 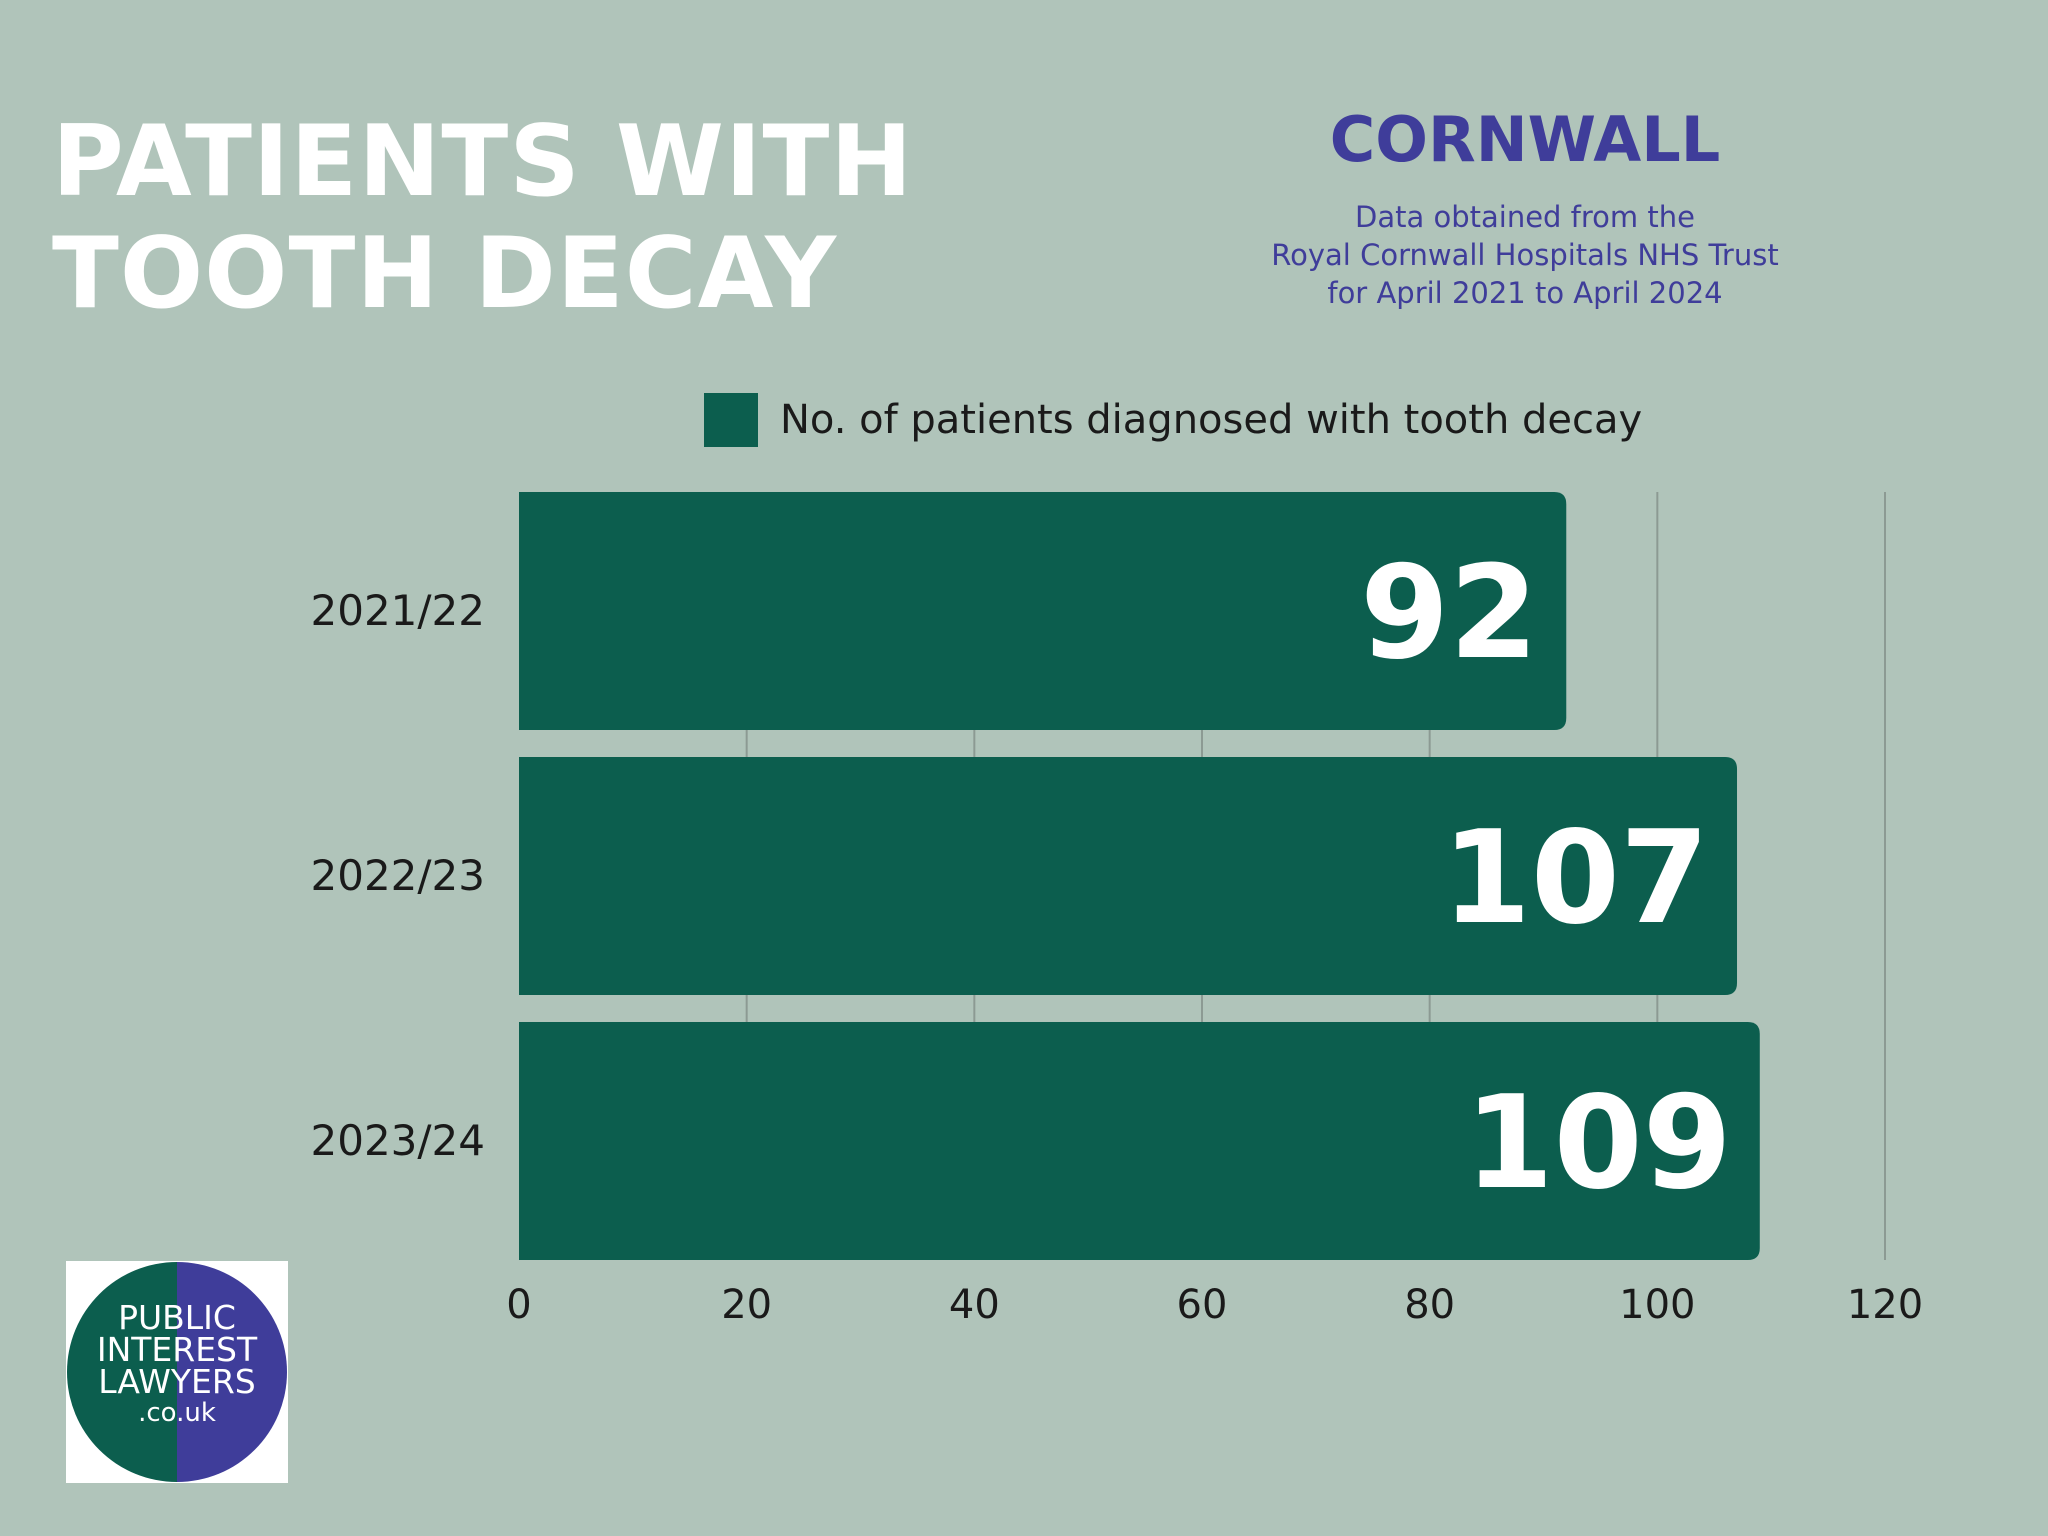 What do you see at coordinates (398, 610) in the screenshot?
I see `category-label-2021-22: 2021/22` at bounding box center [398, 610].